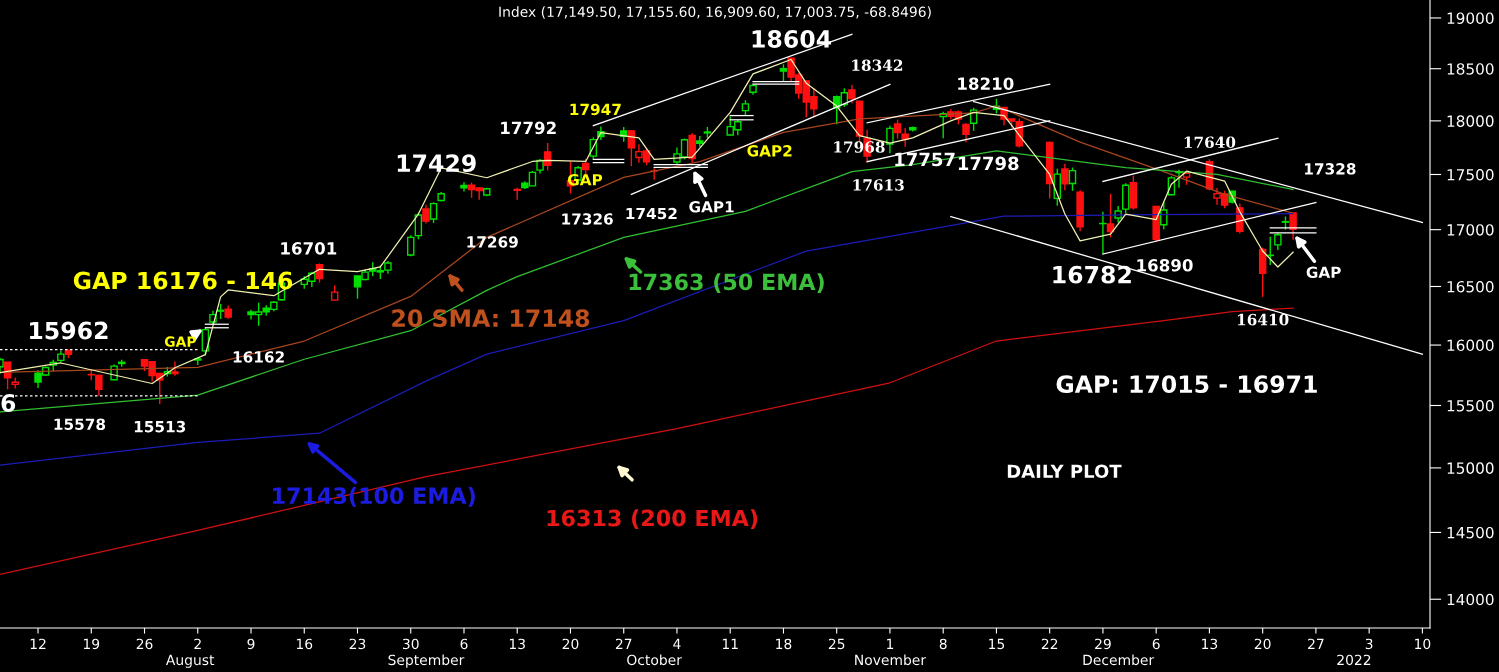  Describe the element at coordinates (1354, 660) in the screenshot. I see `x2-tick-label: 2022` at that location.